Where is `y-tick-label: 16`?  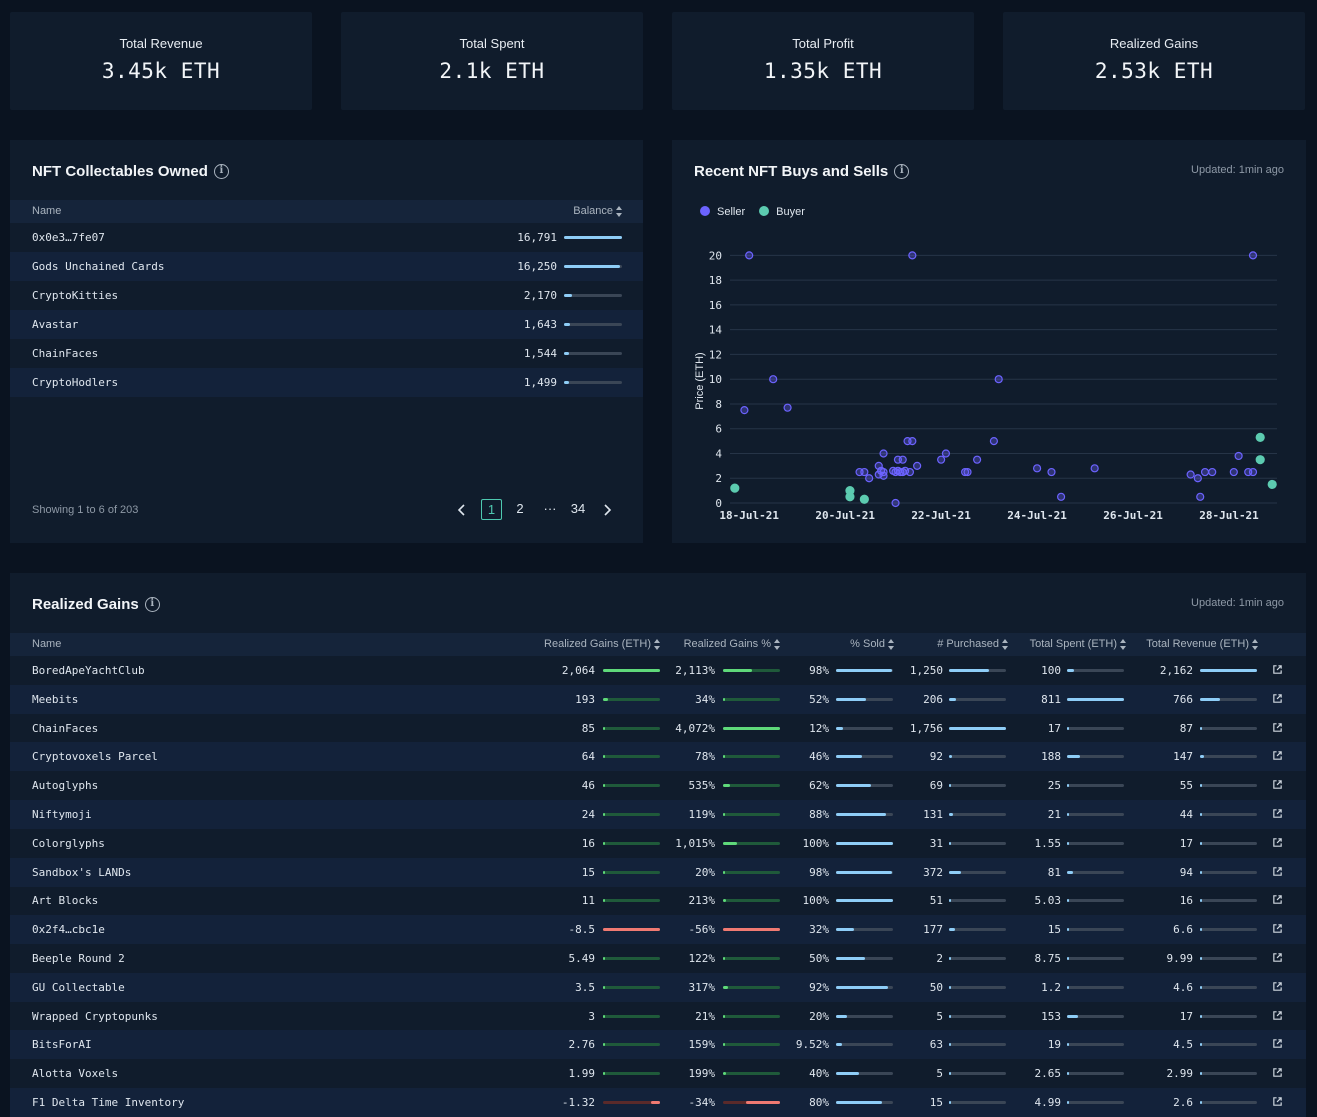
y-tick-label: 16 is located at coordinates (715, 305).